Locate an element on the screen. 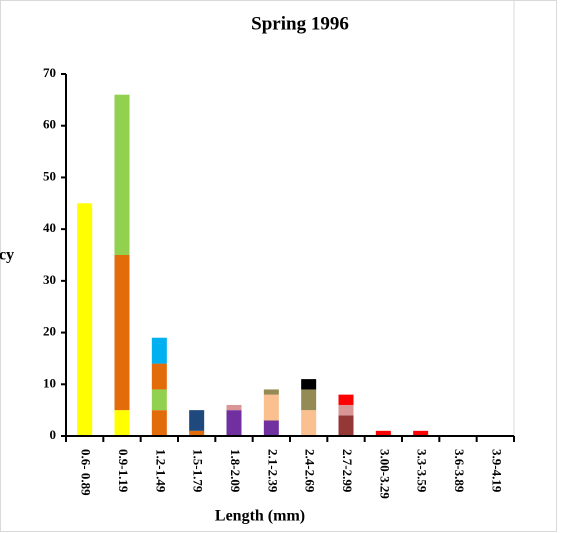  x-axis-label: Length (mm) is located at coordinates (260, 516).